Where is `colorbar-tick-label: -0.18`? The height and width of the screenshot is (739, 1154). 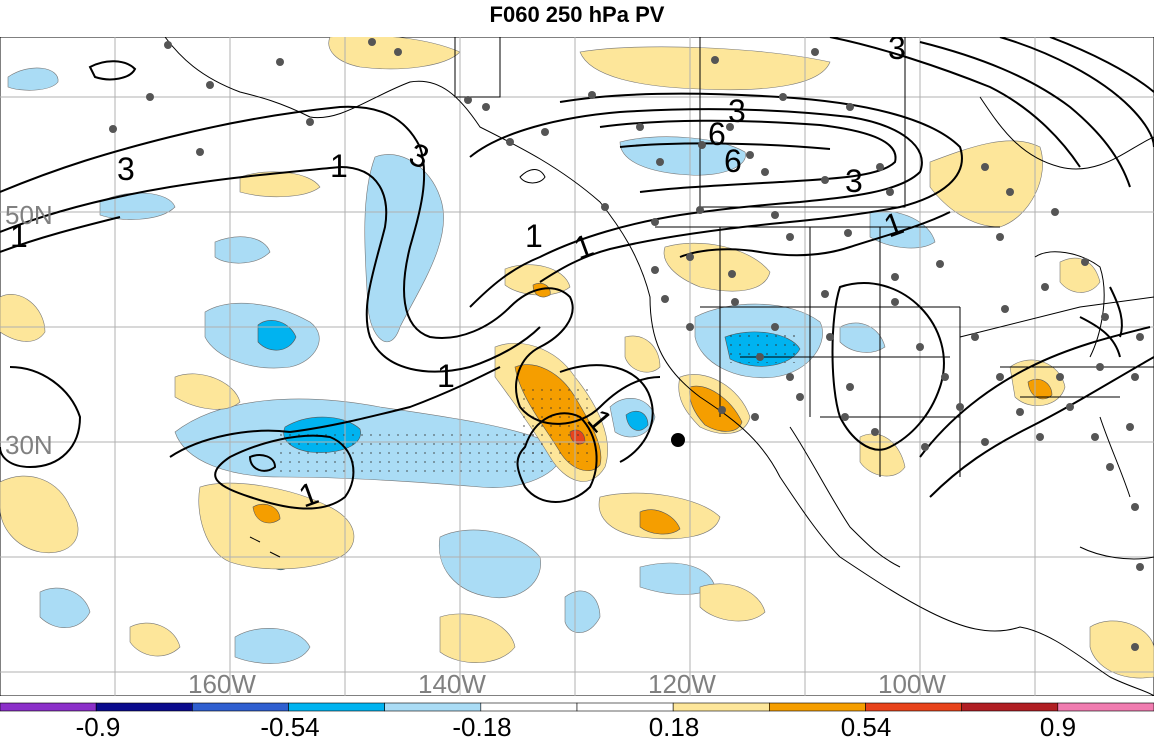 colorbar-tick-label: -0.18 is located at coordinates (481, 725).